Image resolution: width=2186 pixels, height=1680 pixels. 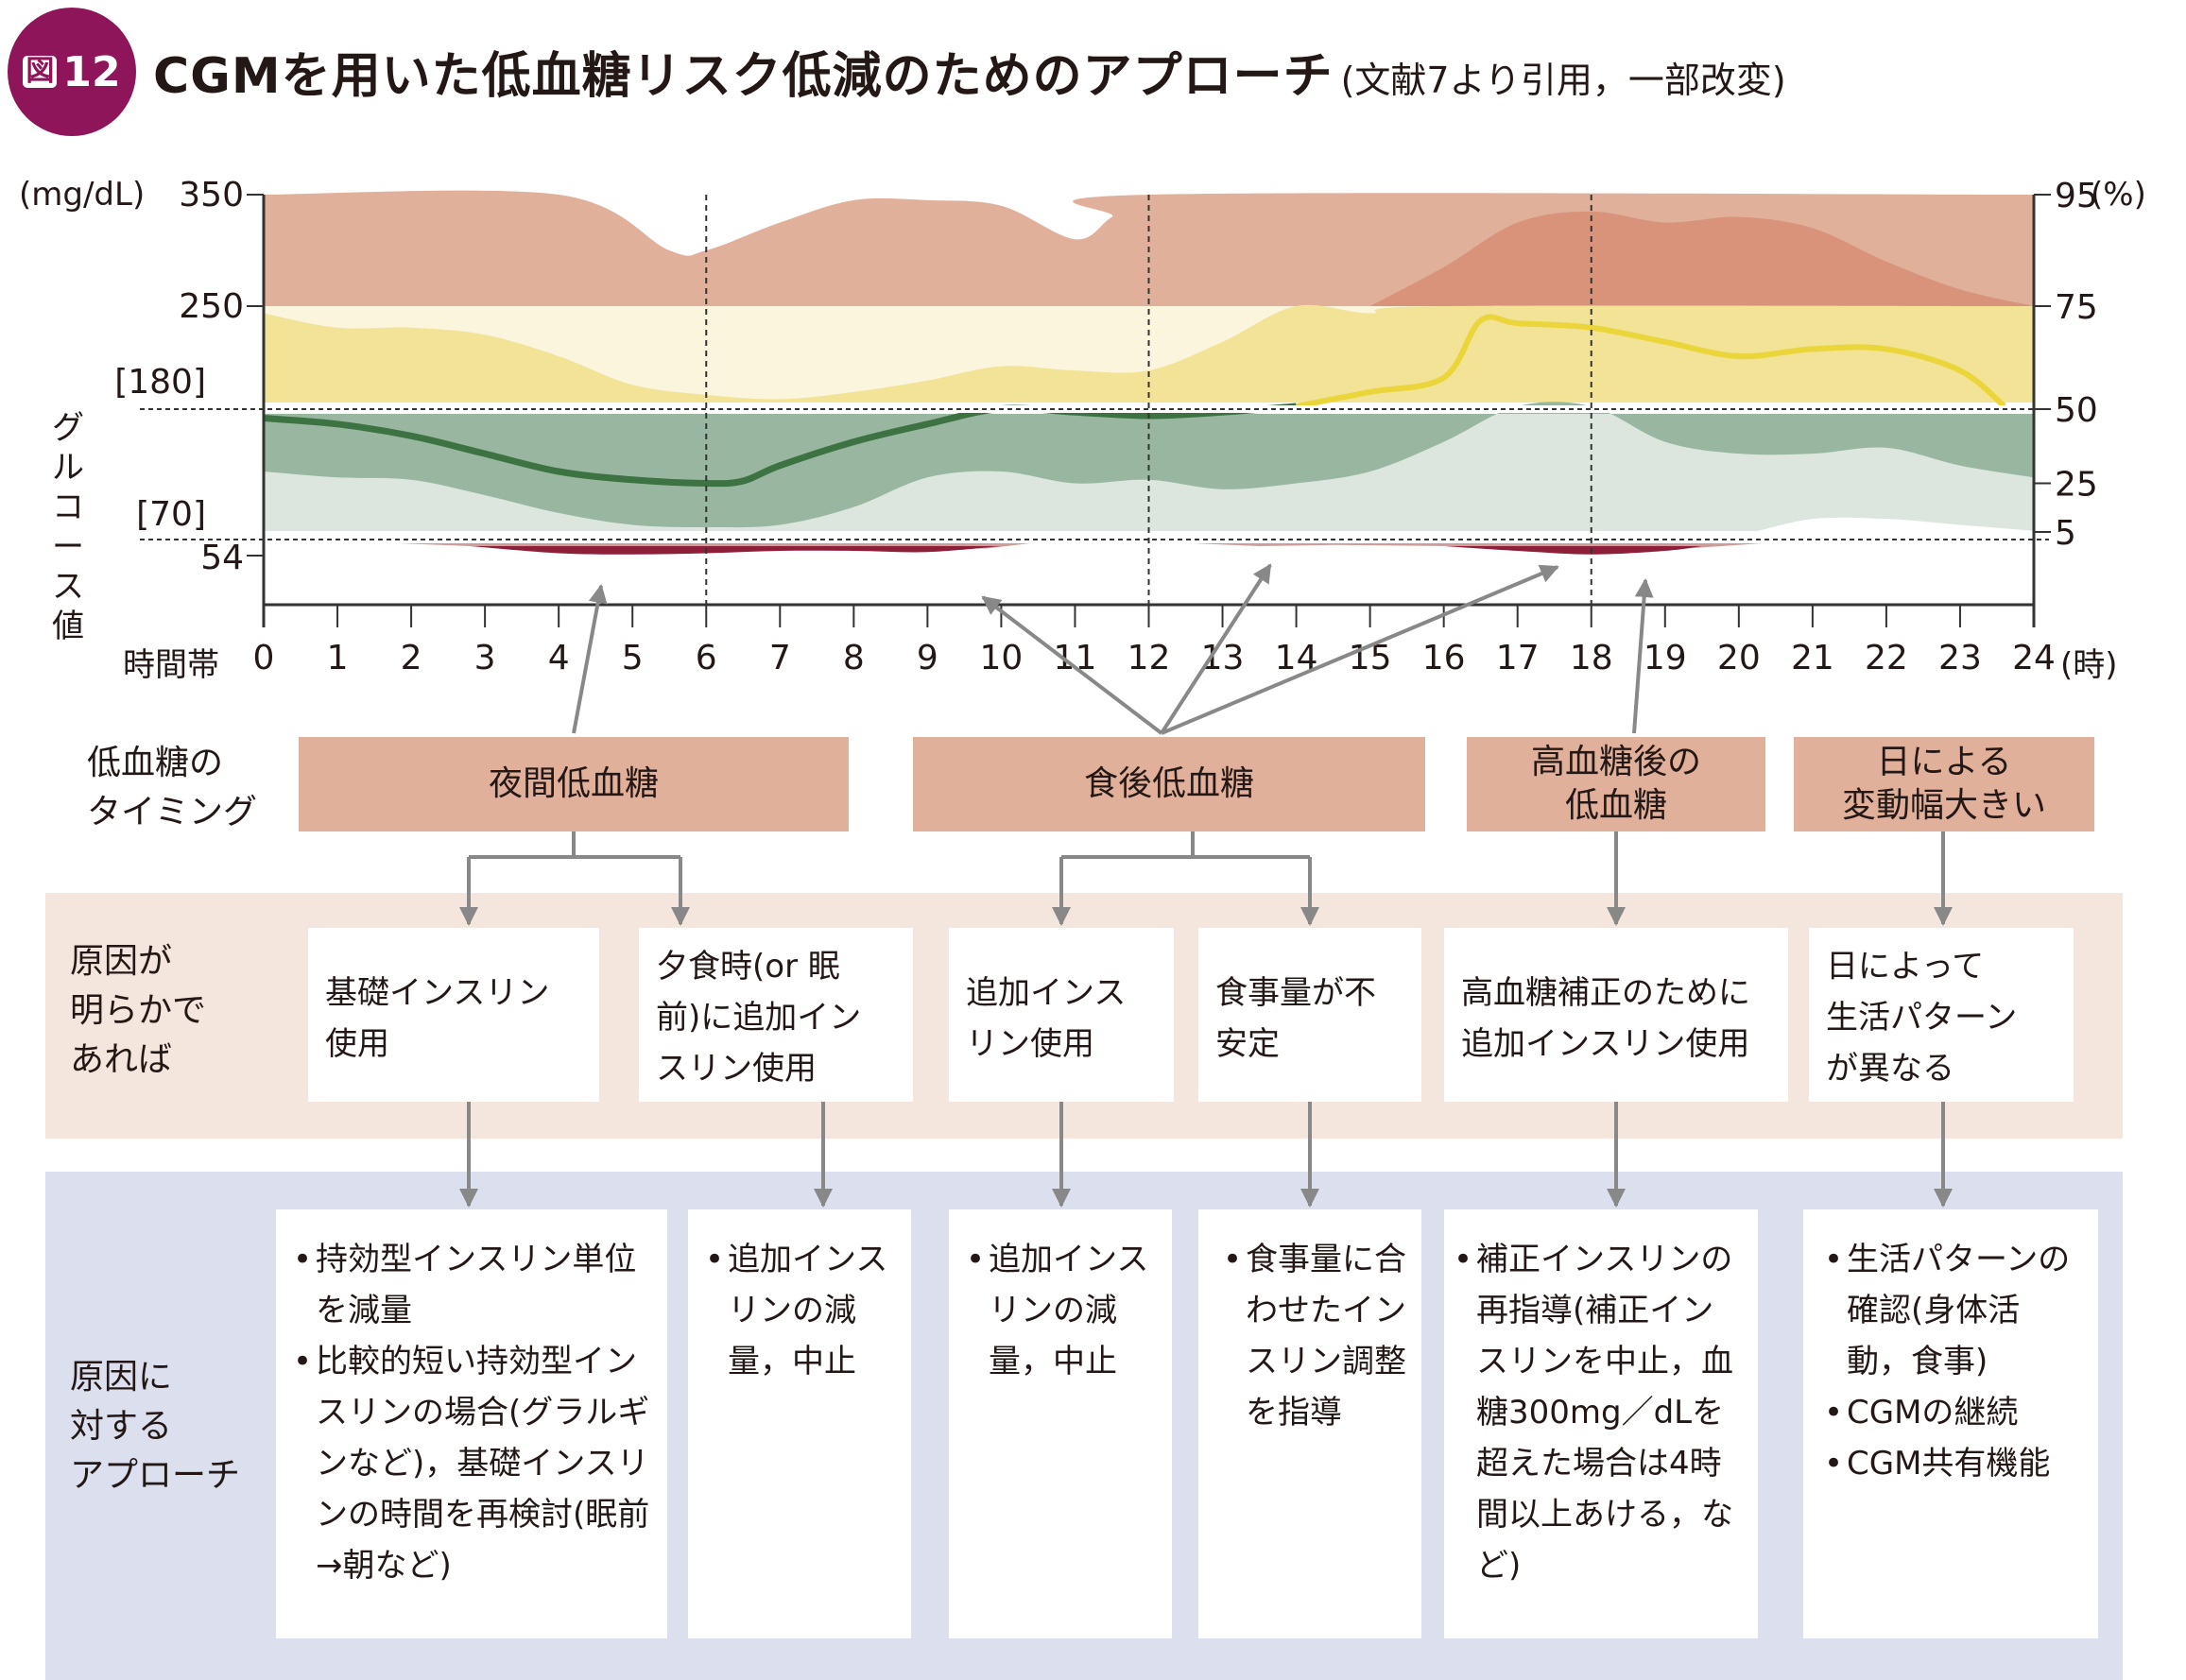 I want to click on x-tick-label: 12, so click(x=1149, y=658).